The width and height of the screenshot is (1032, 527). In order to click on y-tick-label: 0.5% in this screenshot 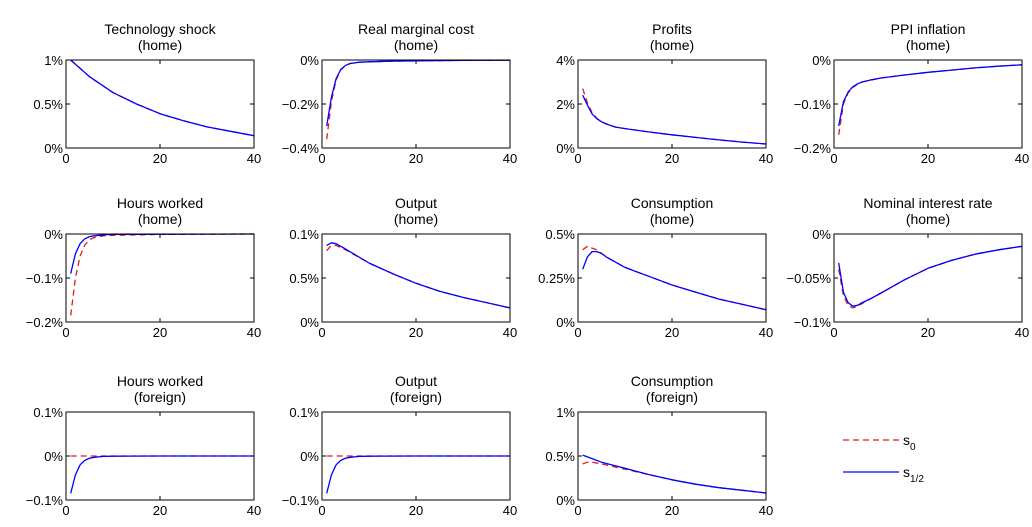, I will do `click(304, 278)`.